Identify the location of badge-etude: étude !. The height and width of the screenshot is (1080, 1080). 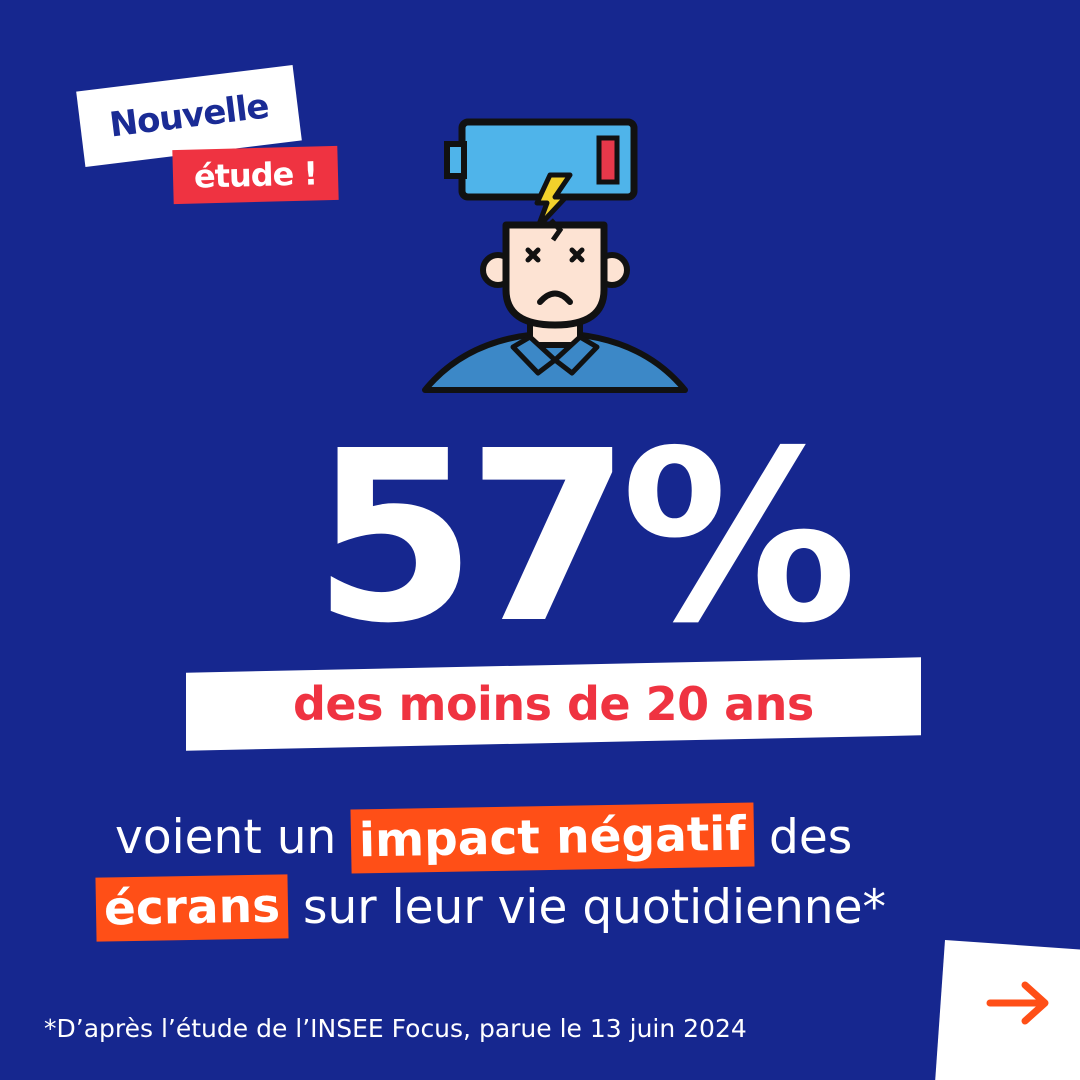
(255, 175).